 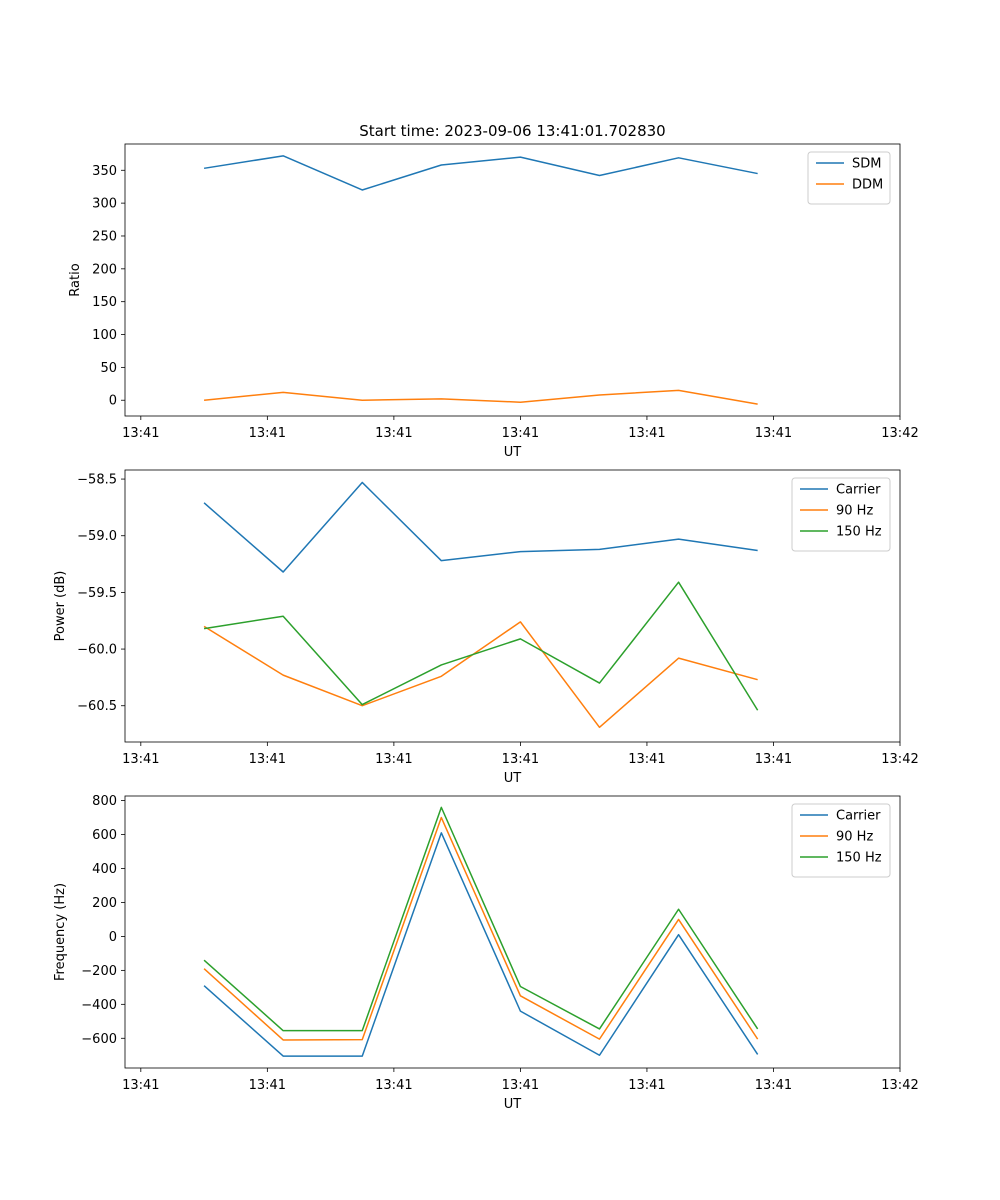 I want to click on y-tick-label: −58.5, so click(x=97, y=480).